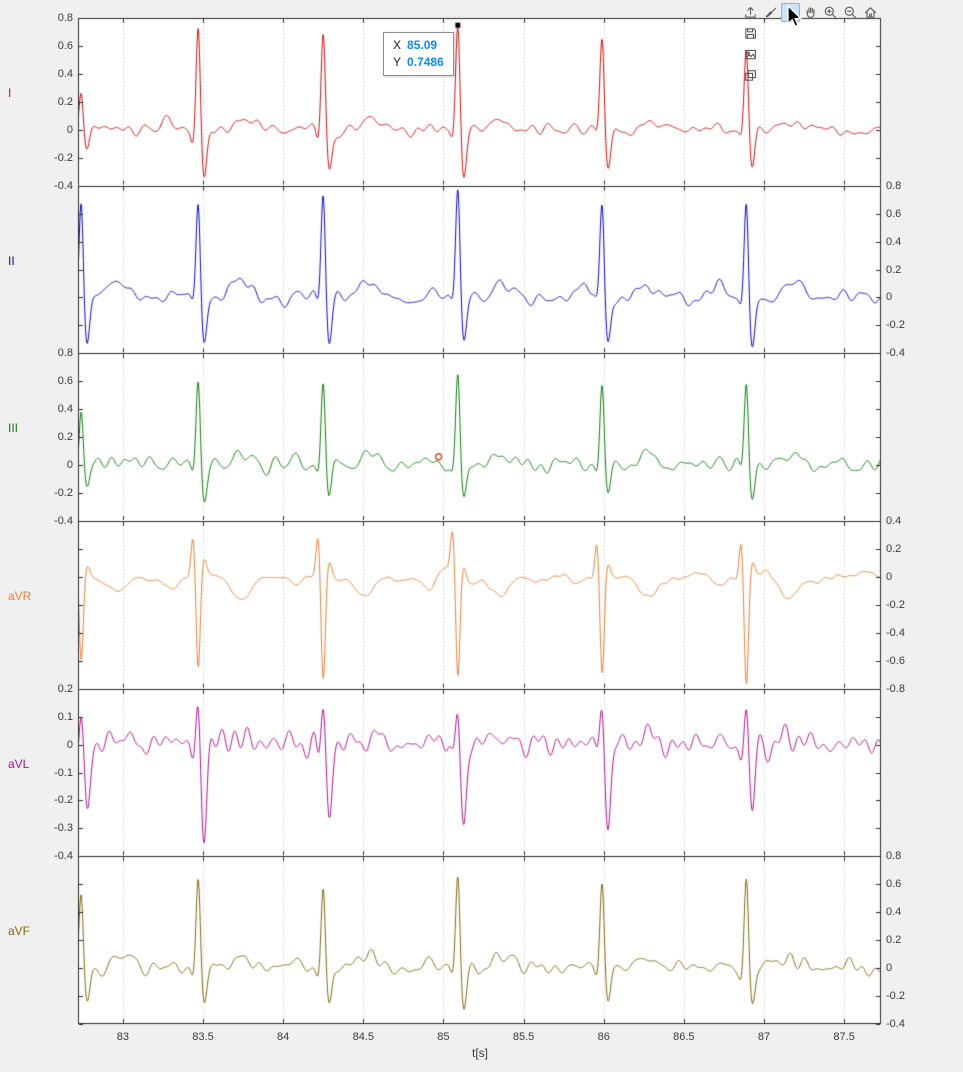  I want to click on datatip-y-label: Y, so click(397, 62).